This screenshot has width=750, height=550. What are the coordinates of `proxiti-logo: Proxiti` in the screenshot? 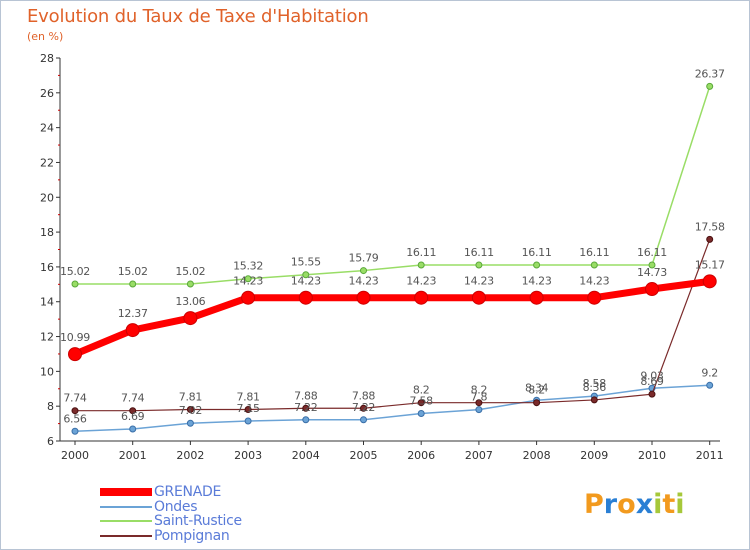 It's located at (634, 504).